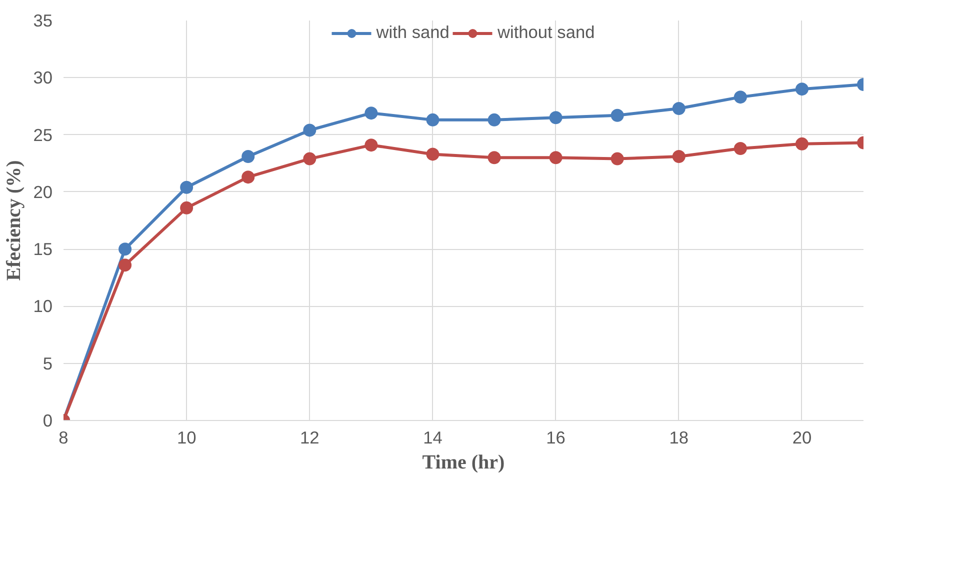  Describe the element at coordinates (43, 20) in the screenshot. I see `y-tick-label: 35` at that location.